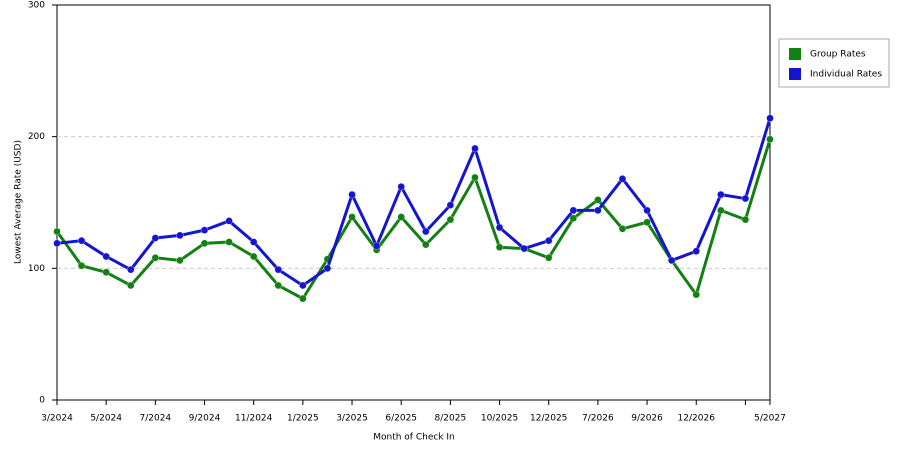 This screenshot has width=900, height=454. Describe the element at coordinates (697, 419) in the screenshot. I see `x-tick-label: 12/2026` at that location.